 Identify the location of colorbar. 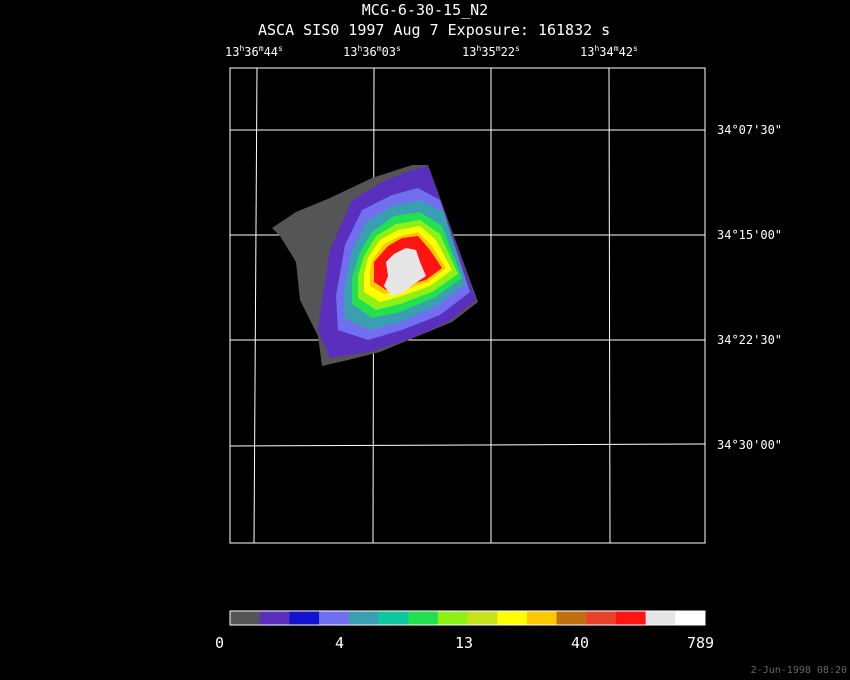
(467, 618).